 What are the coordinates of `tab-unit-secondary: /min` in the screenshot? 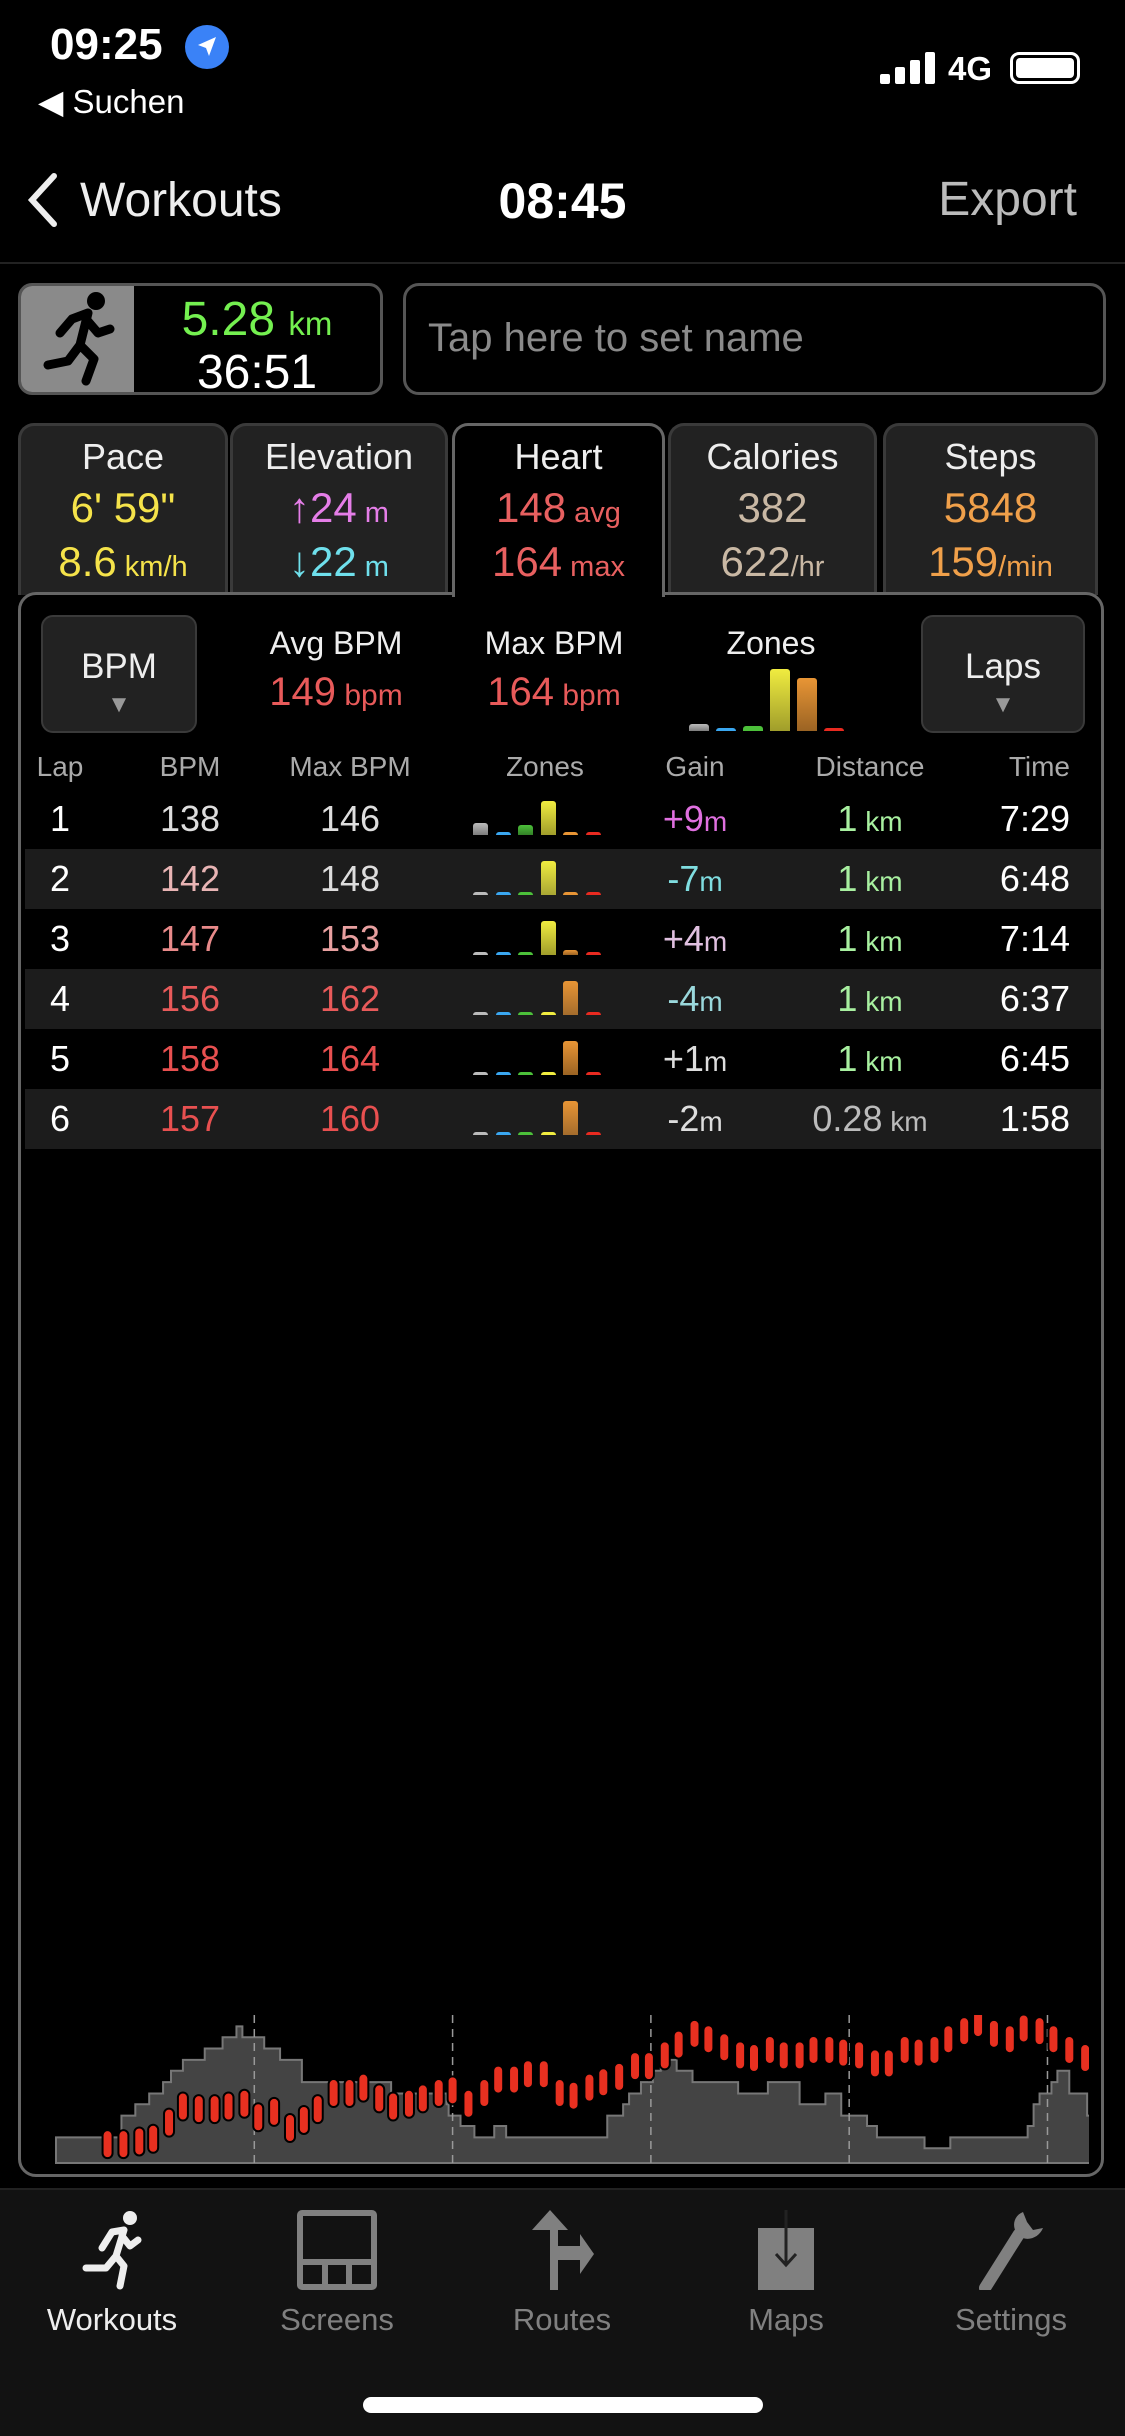 It's located at (1025, 567).